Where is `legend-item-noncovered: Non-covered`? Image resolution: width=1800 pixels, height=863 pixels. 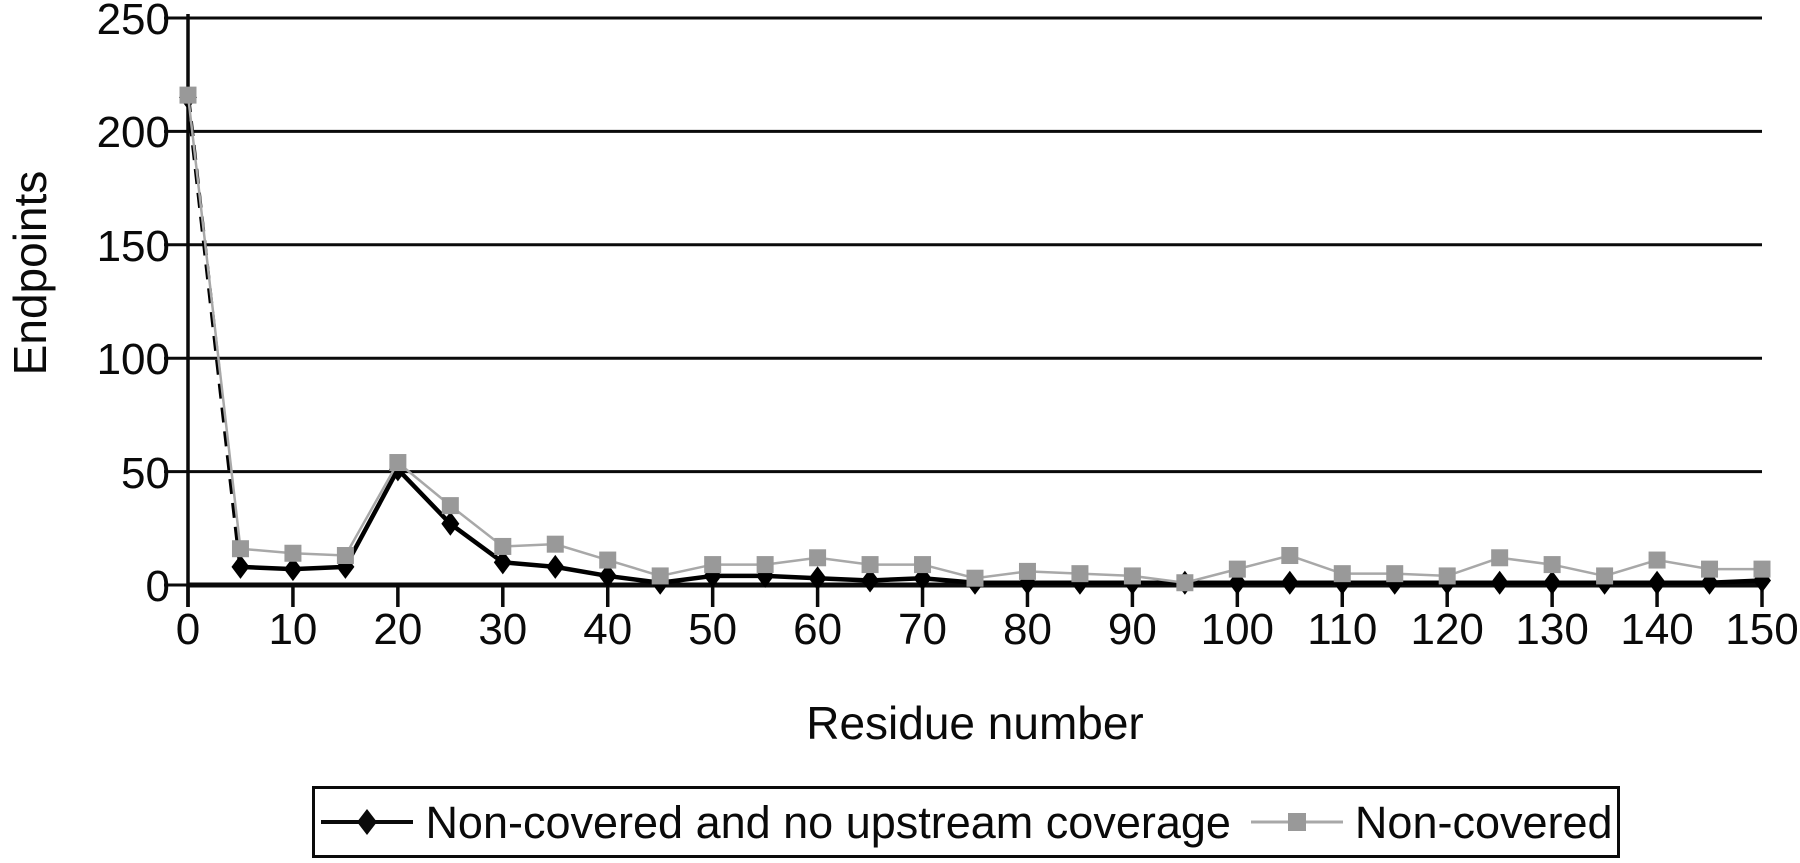 legend-item-noncovered: Non-covered is located at coordinates (1431, 822).